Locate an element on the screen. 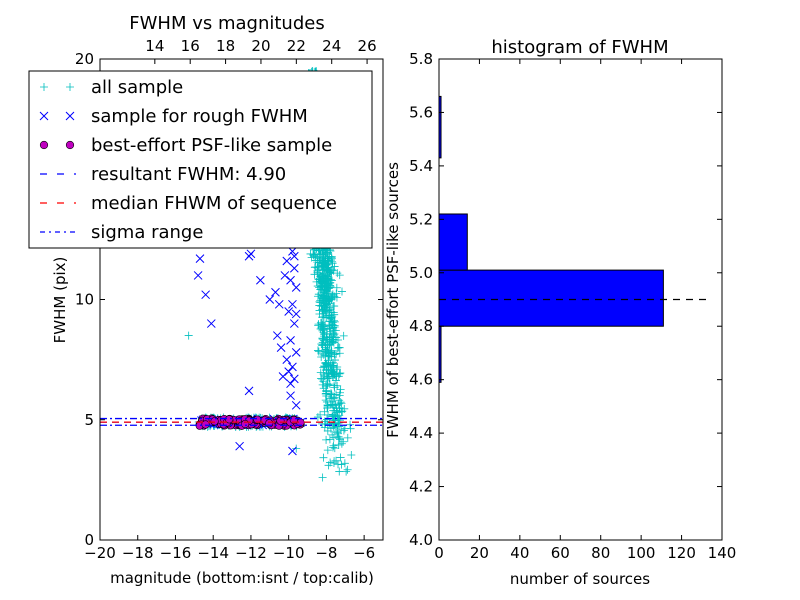 The height and width of the screenshot is (600, 800). right-chart-title: histogram of FWHM is located at coordinates (579, 47).